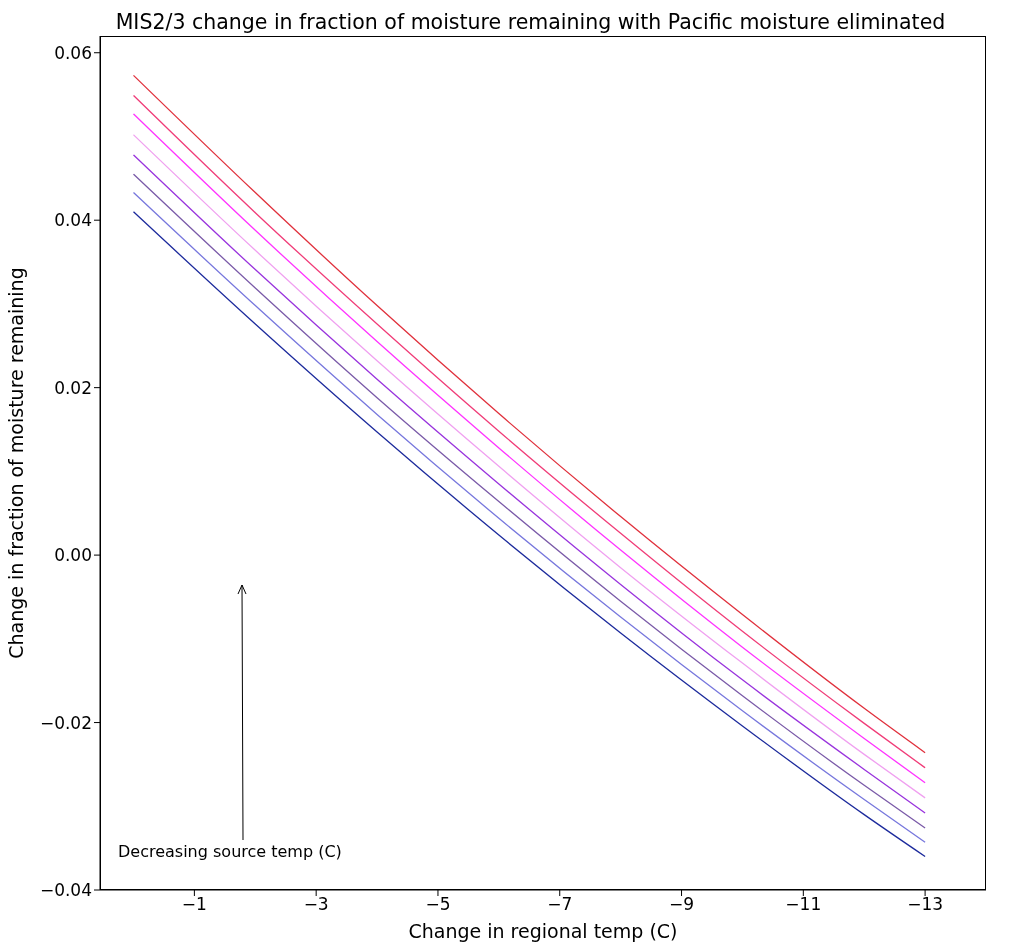 This screenshot has height=946, width=1009. Describe the element at coordinates (230, 851) in the screenshot. I see `annotation: Decreasing source temp (C)` at that location.